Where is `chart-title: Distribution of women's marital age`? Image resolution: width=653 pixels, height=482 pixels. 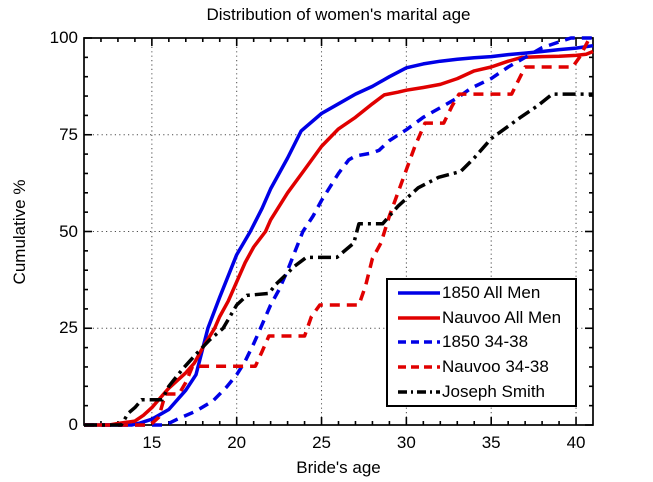
chart-title: Distribution of women's marital age is located at coordinates (338, 14).